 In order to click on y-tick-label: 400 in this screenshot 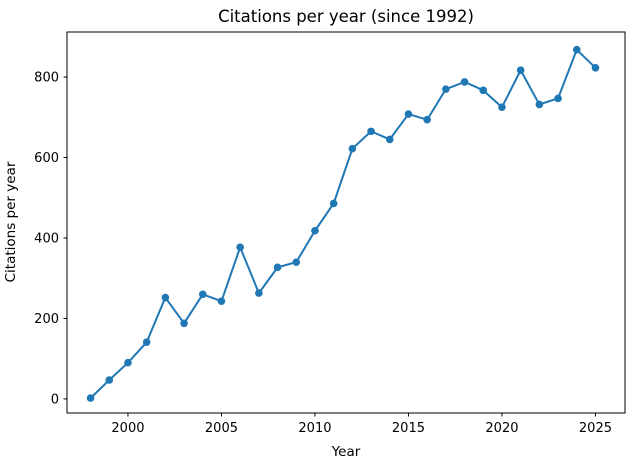, I will do `click(46, 238)`.